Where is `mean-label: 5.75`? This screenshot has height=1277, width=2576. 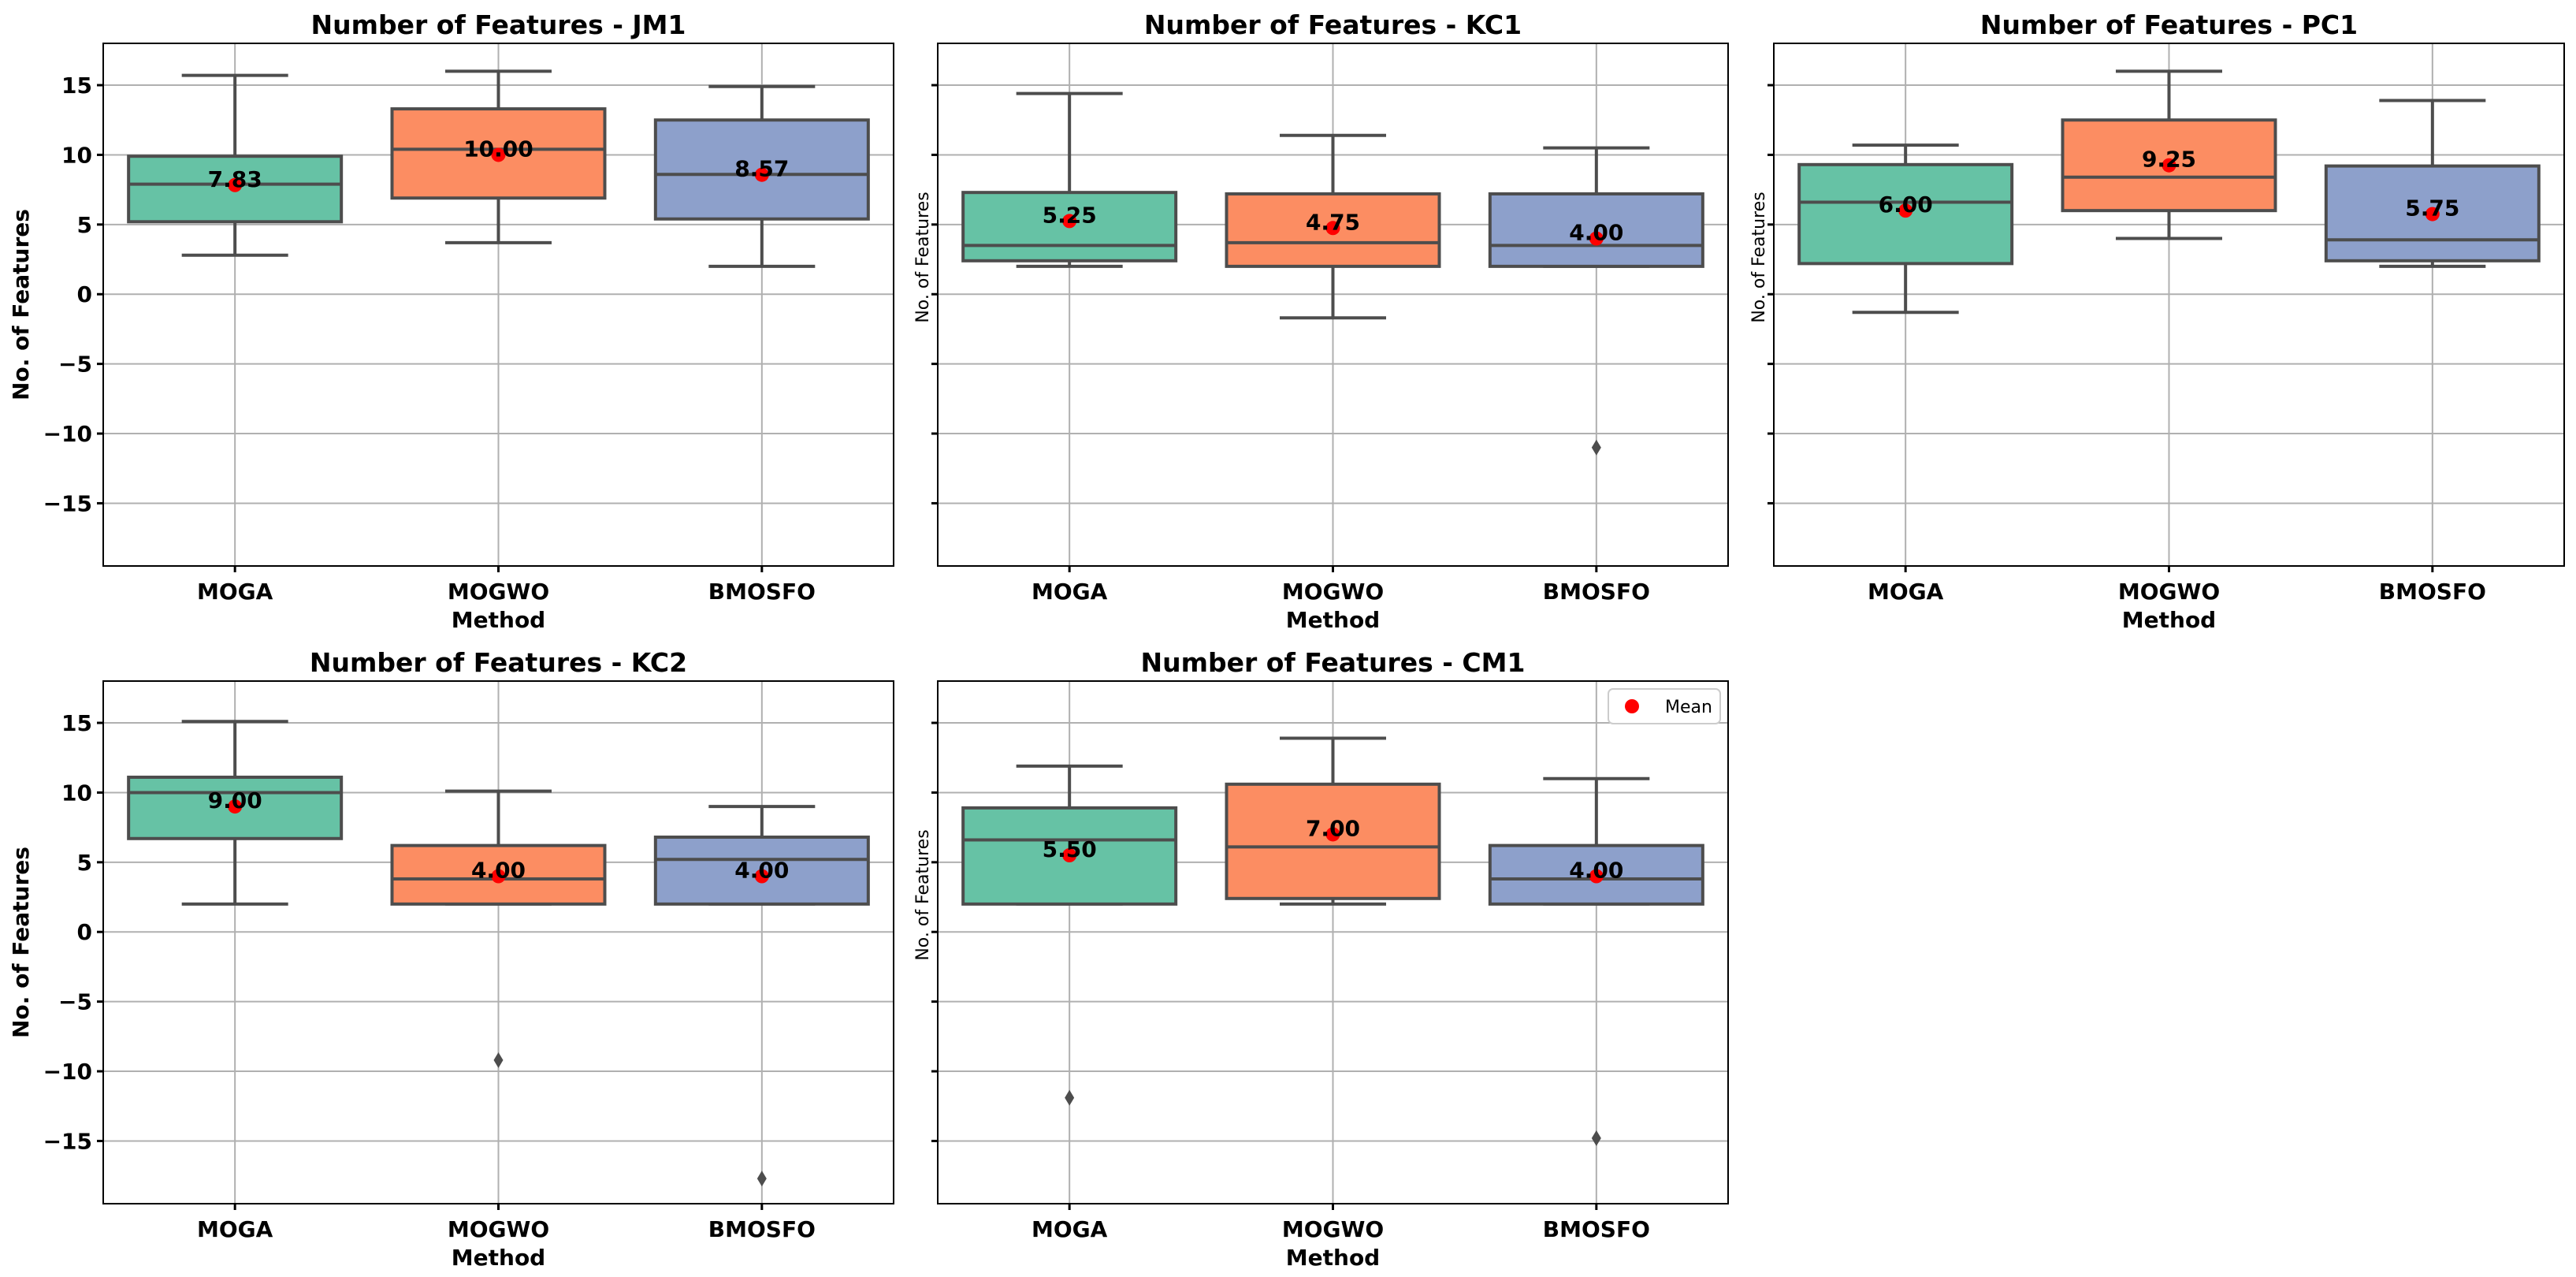
mean-label: 5.75 is located at coordinates (2432, 209).